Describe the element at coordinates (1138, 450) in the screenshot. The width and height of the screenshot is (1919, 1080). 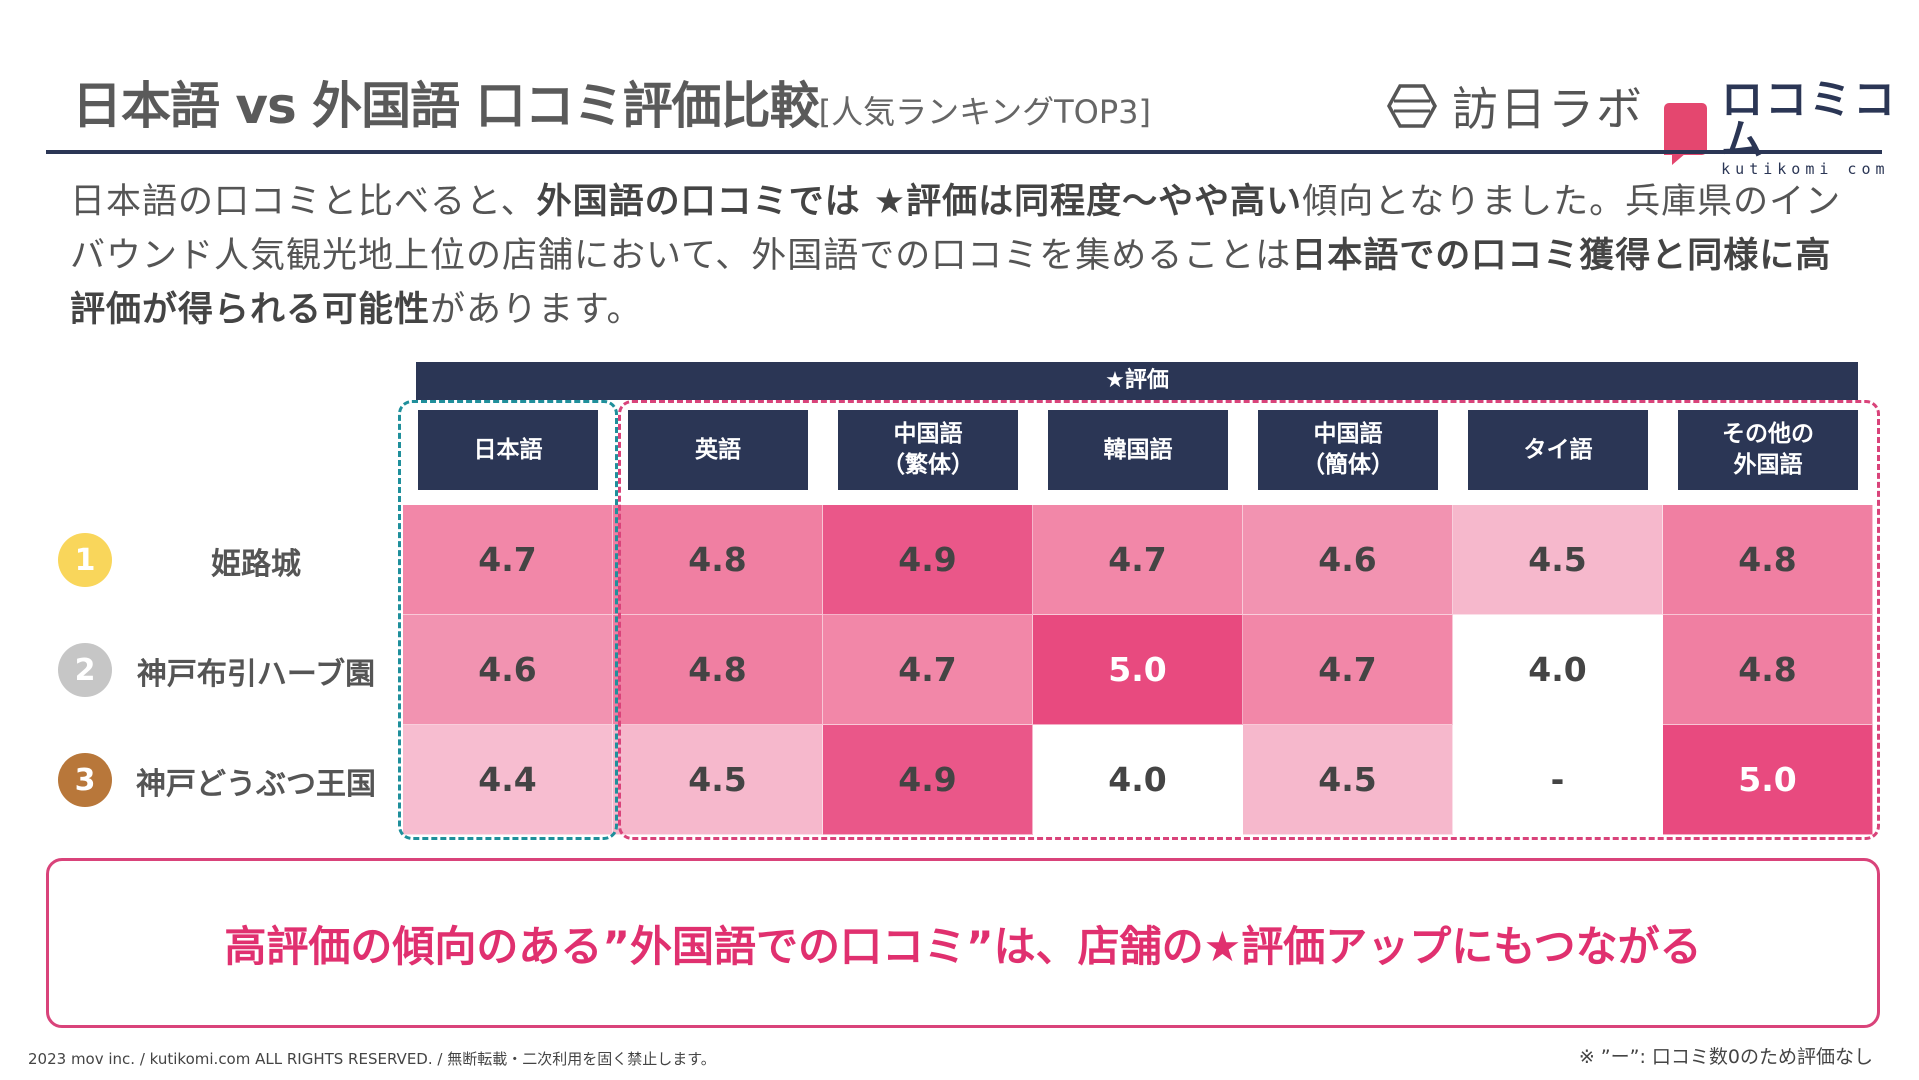
I see `column-header: 韓国語` at that location.